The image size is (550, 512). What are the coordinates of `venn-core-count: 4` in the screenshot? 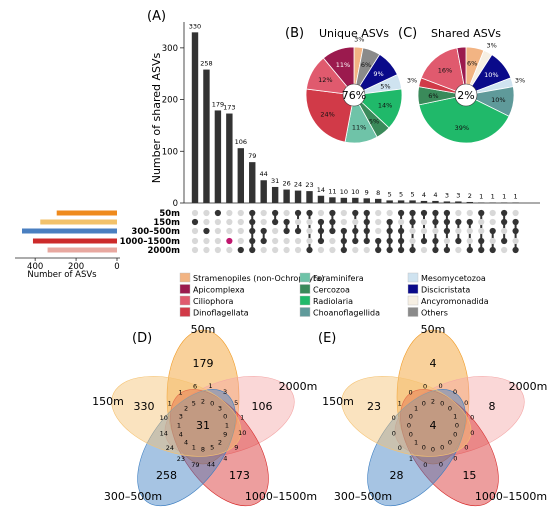 It's located at (433, 425).